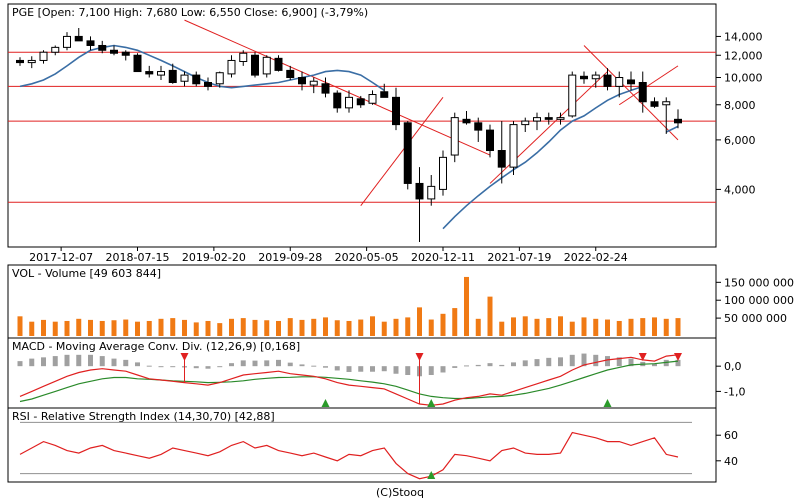 Image resolution: width=800 pixels, height=500 pixels. I want to click on rsi-plot: 60 40, so click(378, 450).